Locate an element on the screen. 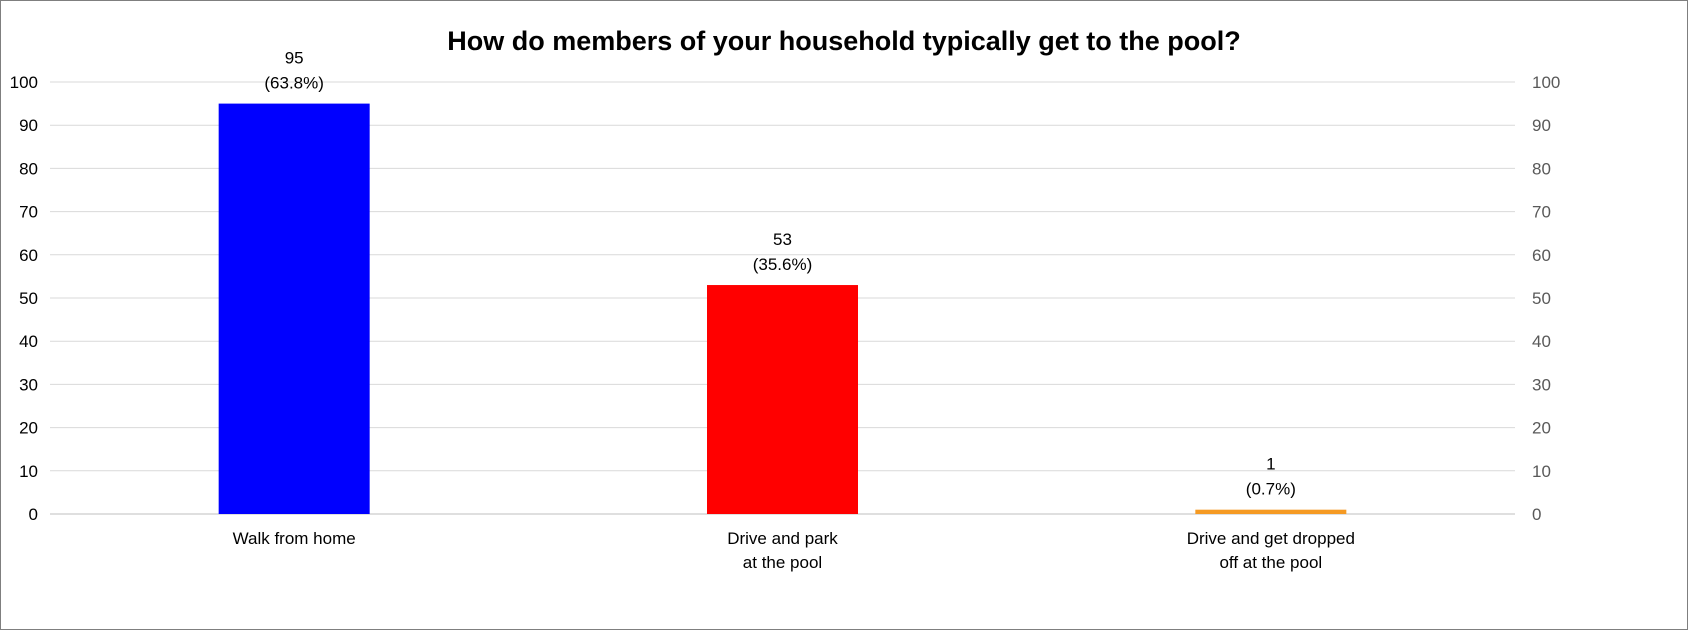 The image size is (1688, 630). y-tick-label-left: 60 is located at coordinates (28, 255).